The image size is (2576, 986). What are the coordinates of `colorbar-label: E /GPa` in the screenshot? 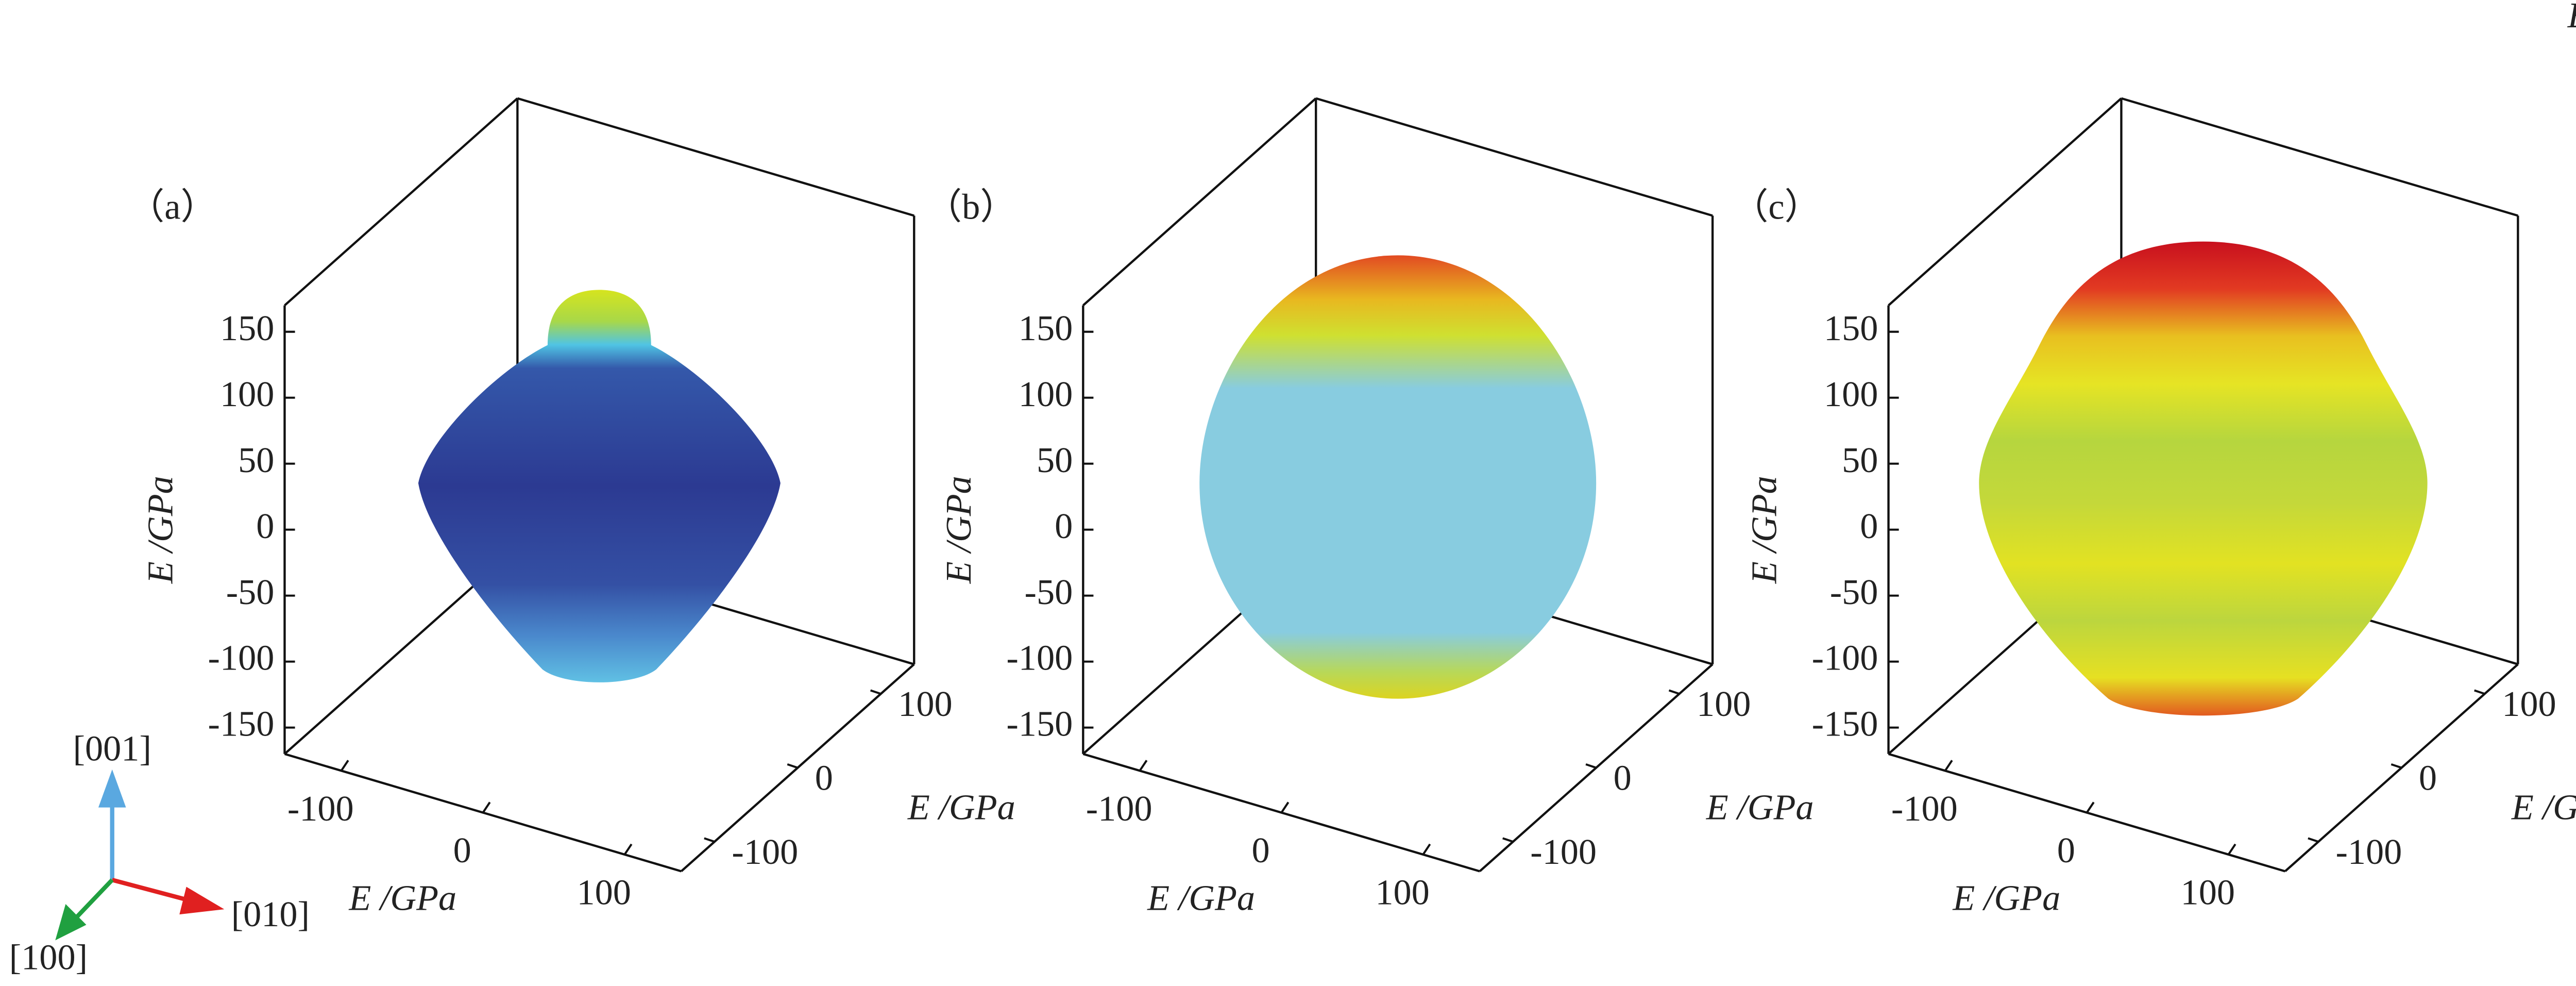 It's located at (2571, 18).